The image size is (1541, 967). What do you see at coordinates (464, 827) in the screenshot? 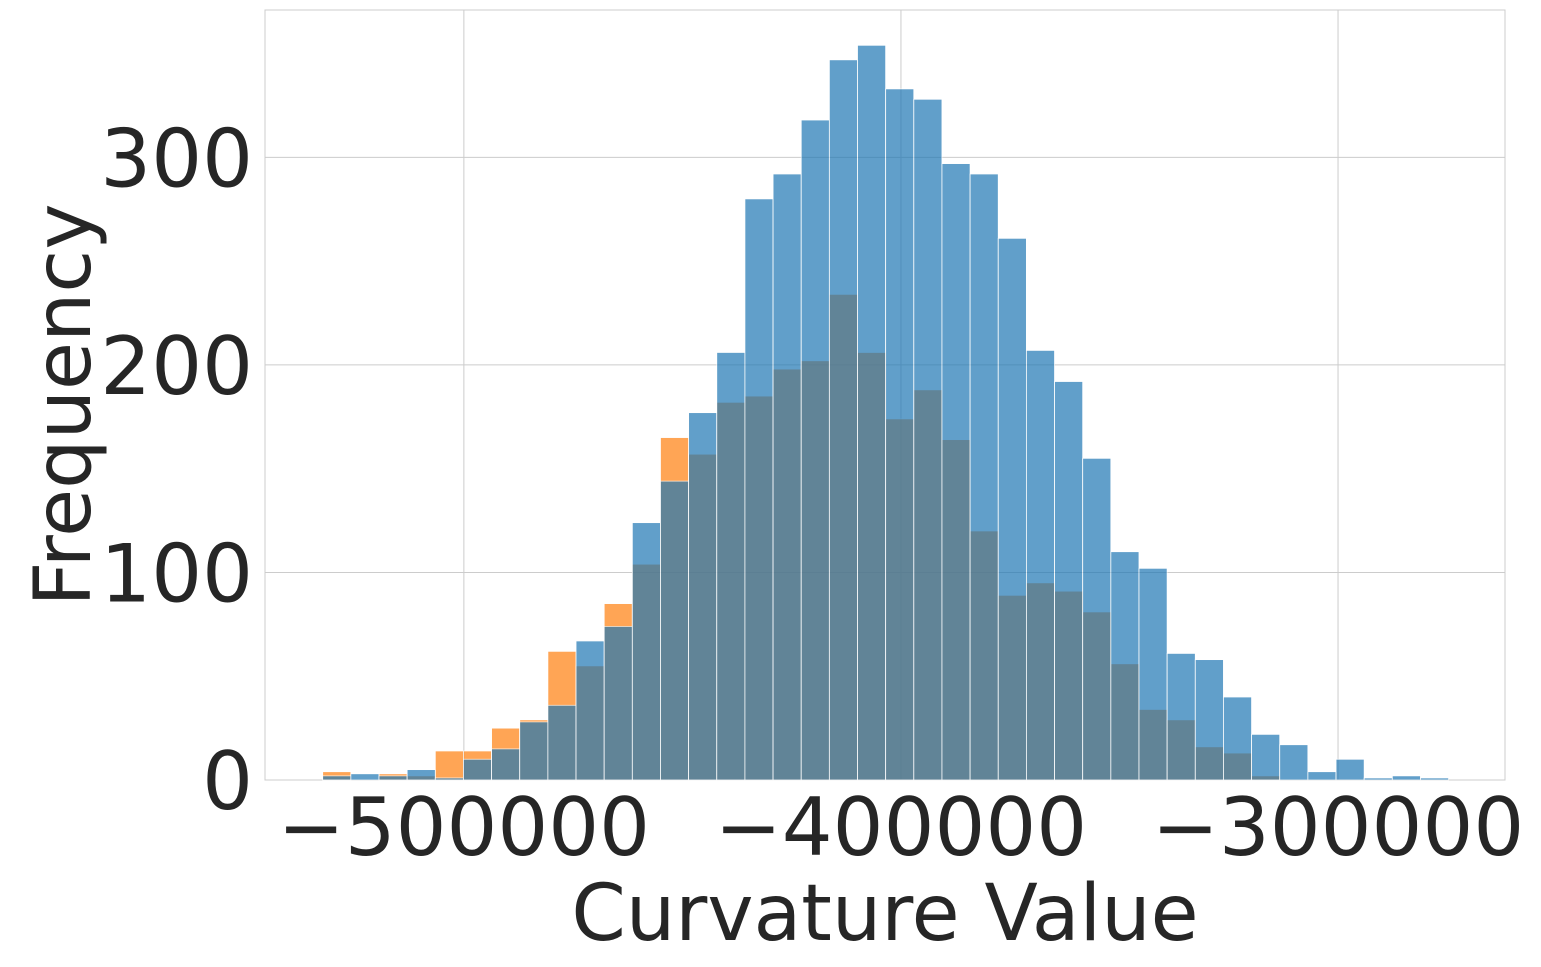
I see `x-tick-label: −500000` at bounding box center [464, 827].